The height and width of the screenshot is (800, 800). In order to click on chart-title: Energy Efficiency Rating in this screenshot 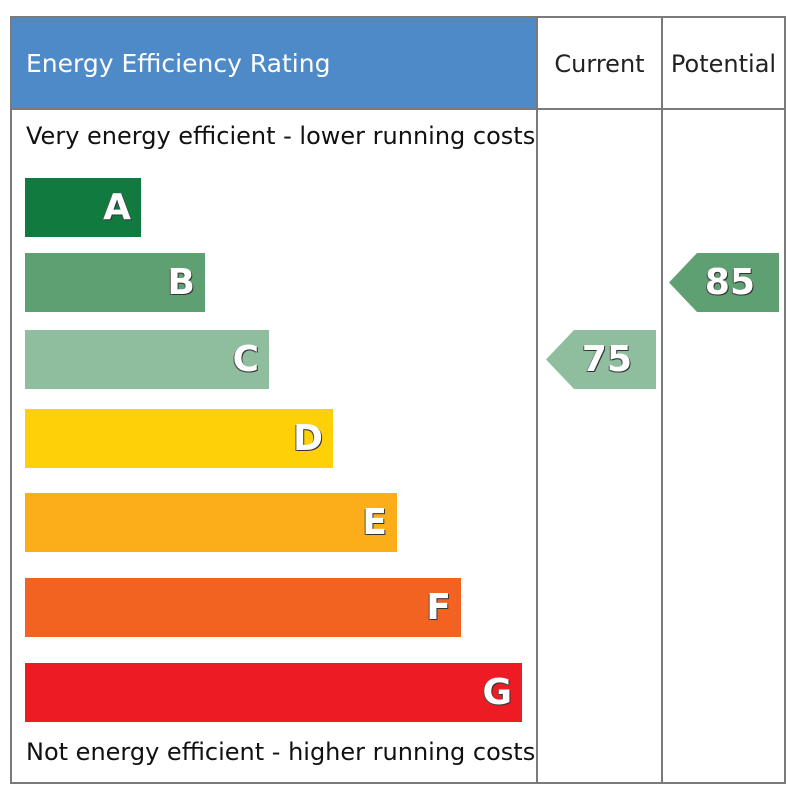, I will do `click(178, 63)`.